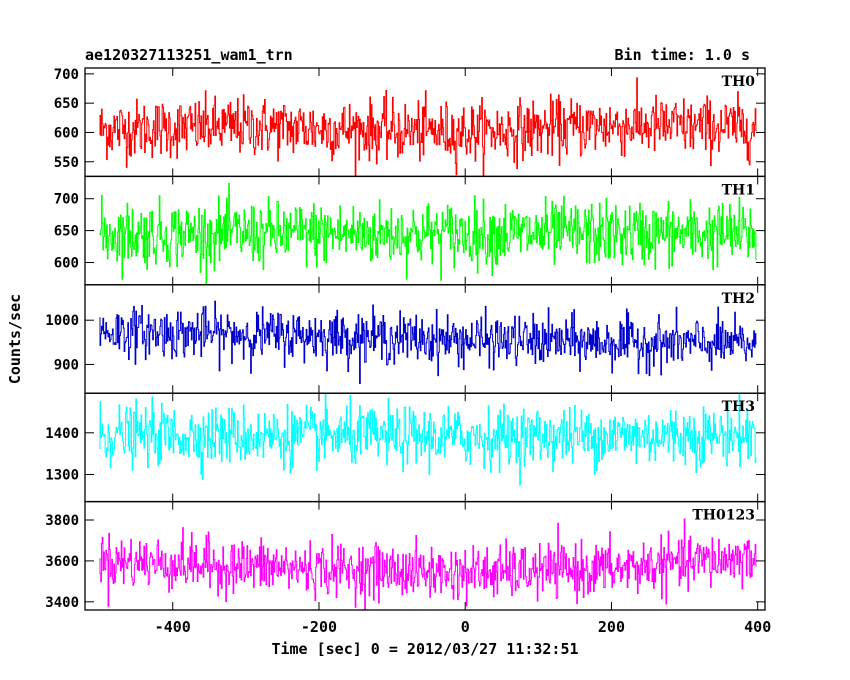 The height and width of the screenshot is (680, 850). Describe the element at coordinates (428, 342) in the screenshot. I see `series-th2` at that location.